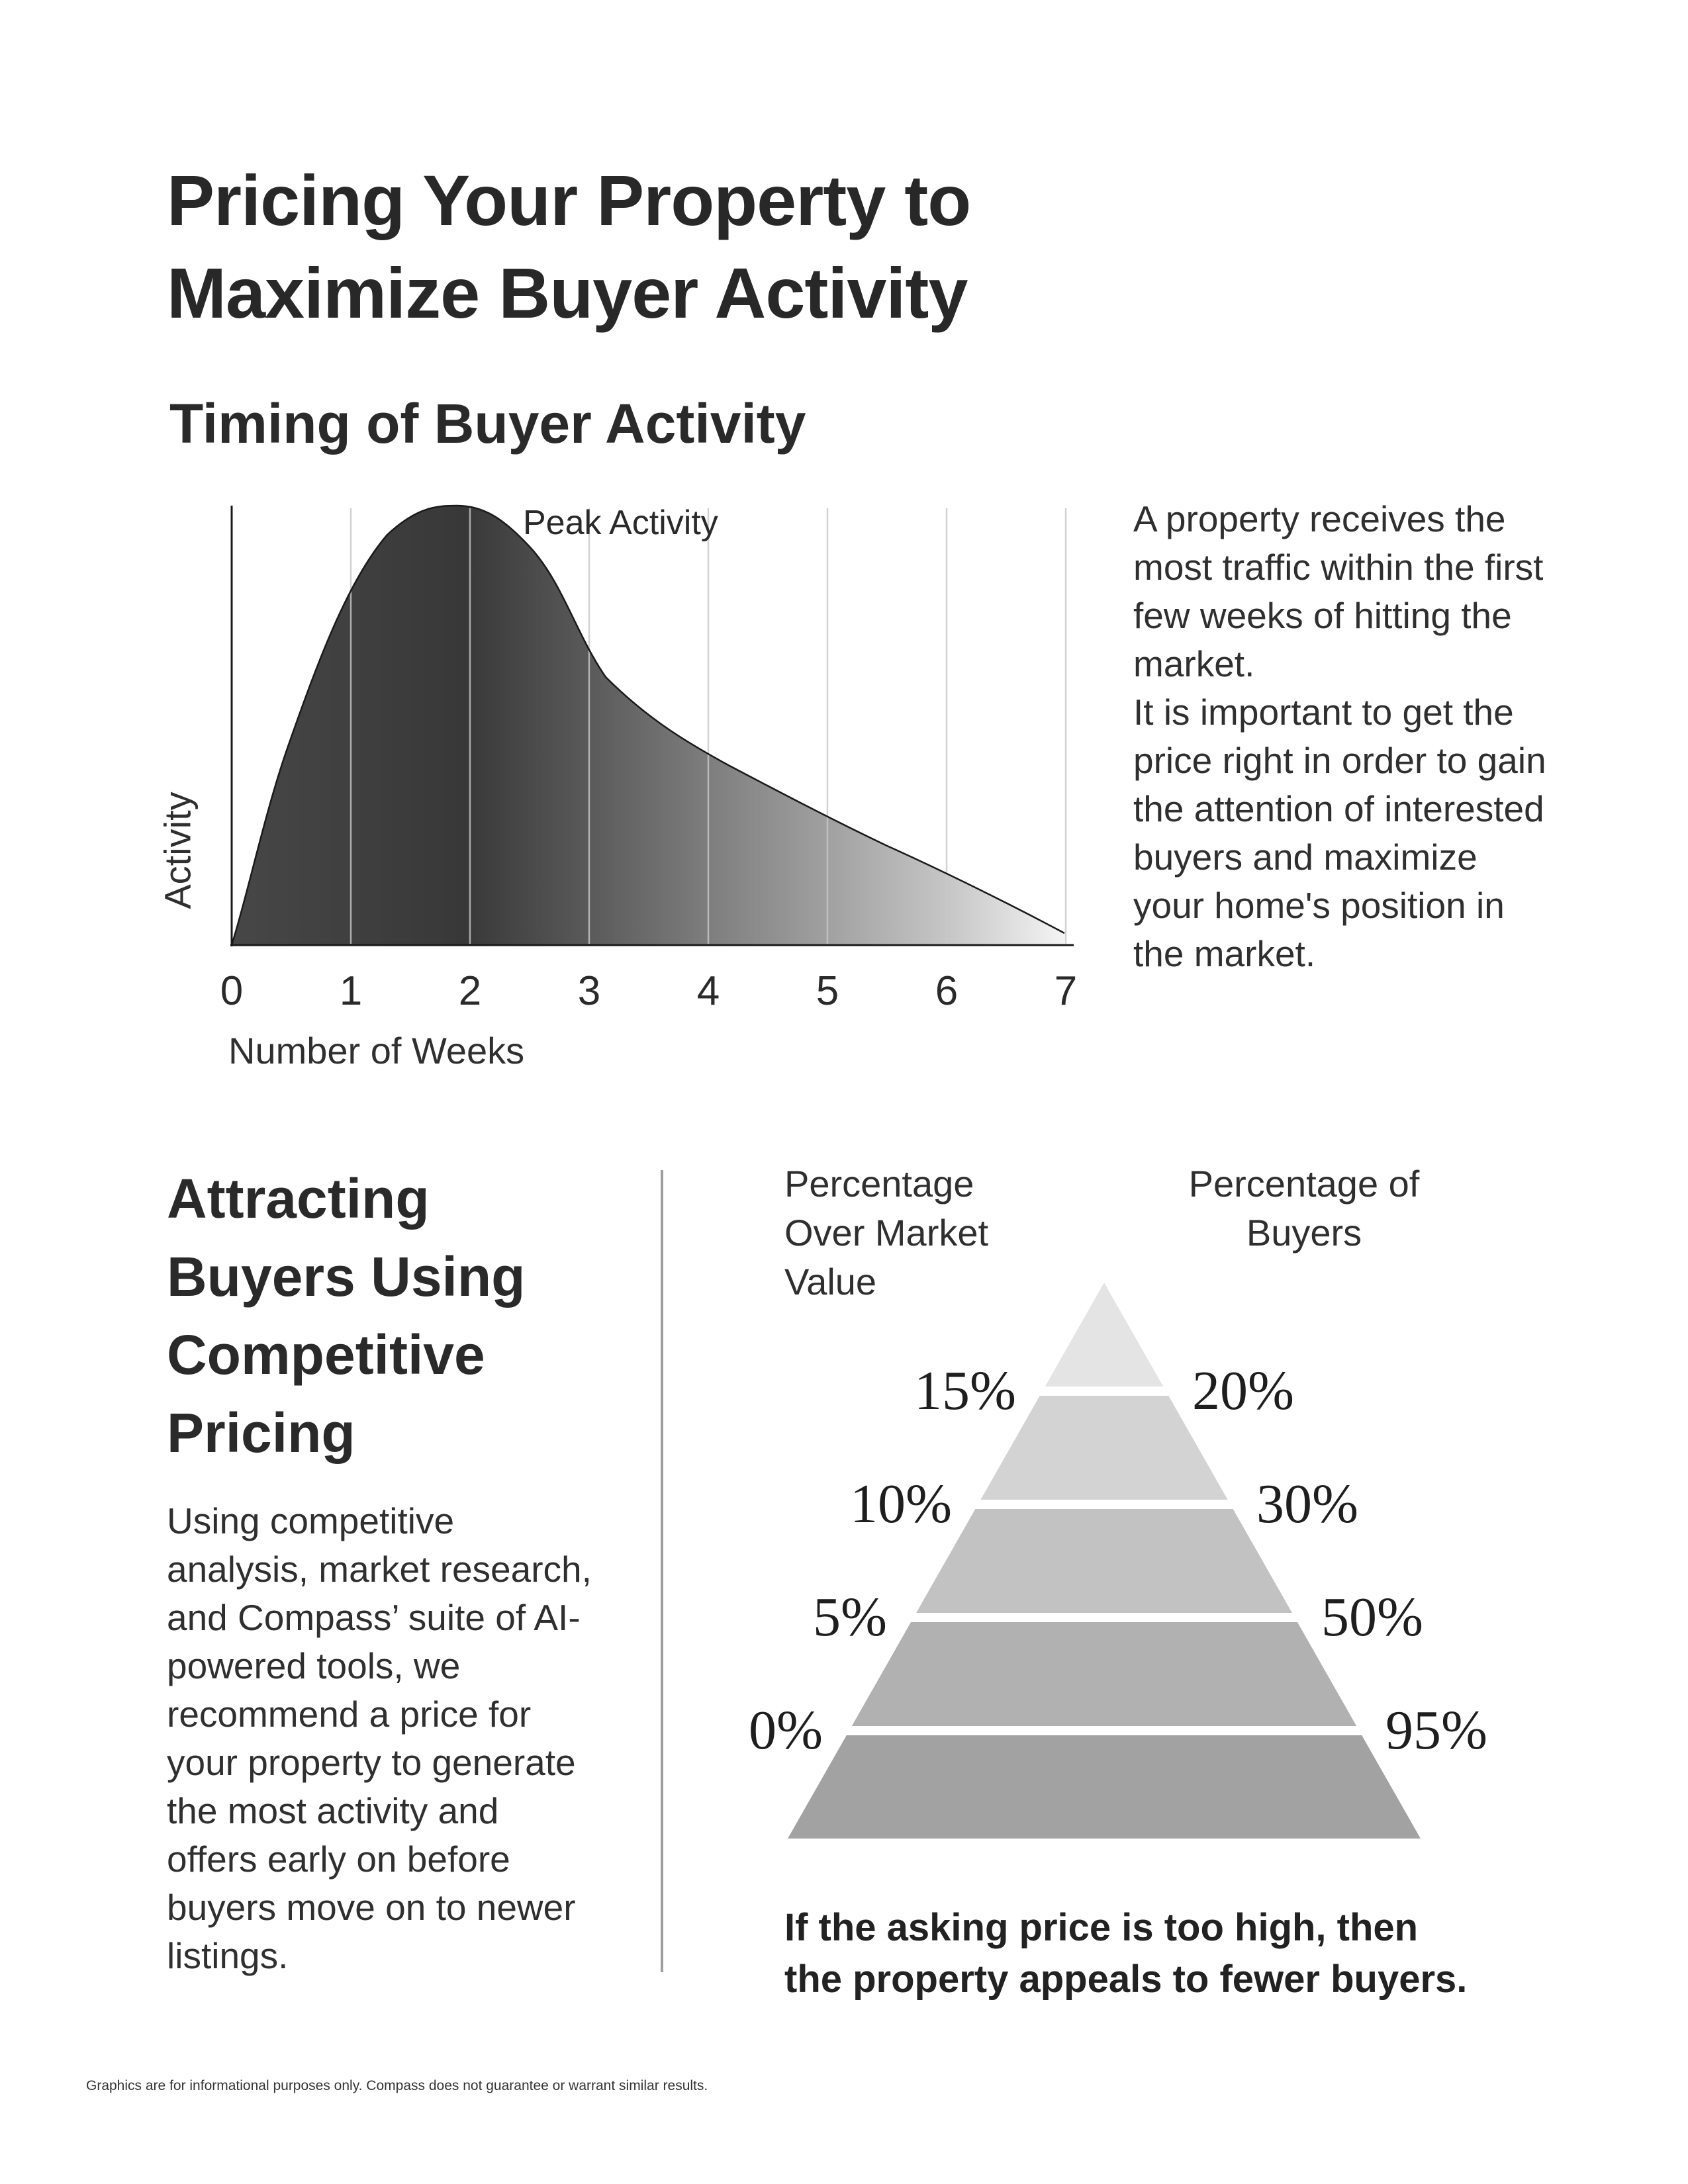 The height and width of the screenshot is (2184, 1688). I want to click on axis-tick-4: 4, so click(708, 991).